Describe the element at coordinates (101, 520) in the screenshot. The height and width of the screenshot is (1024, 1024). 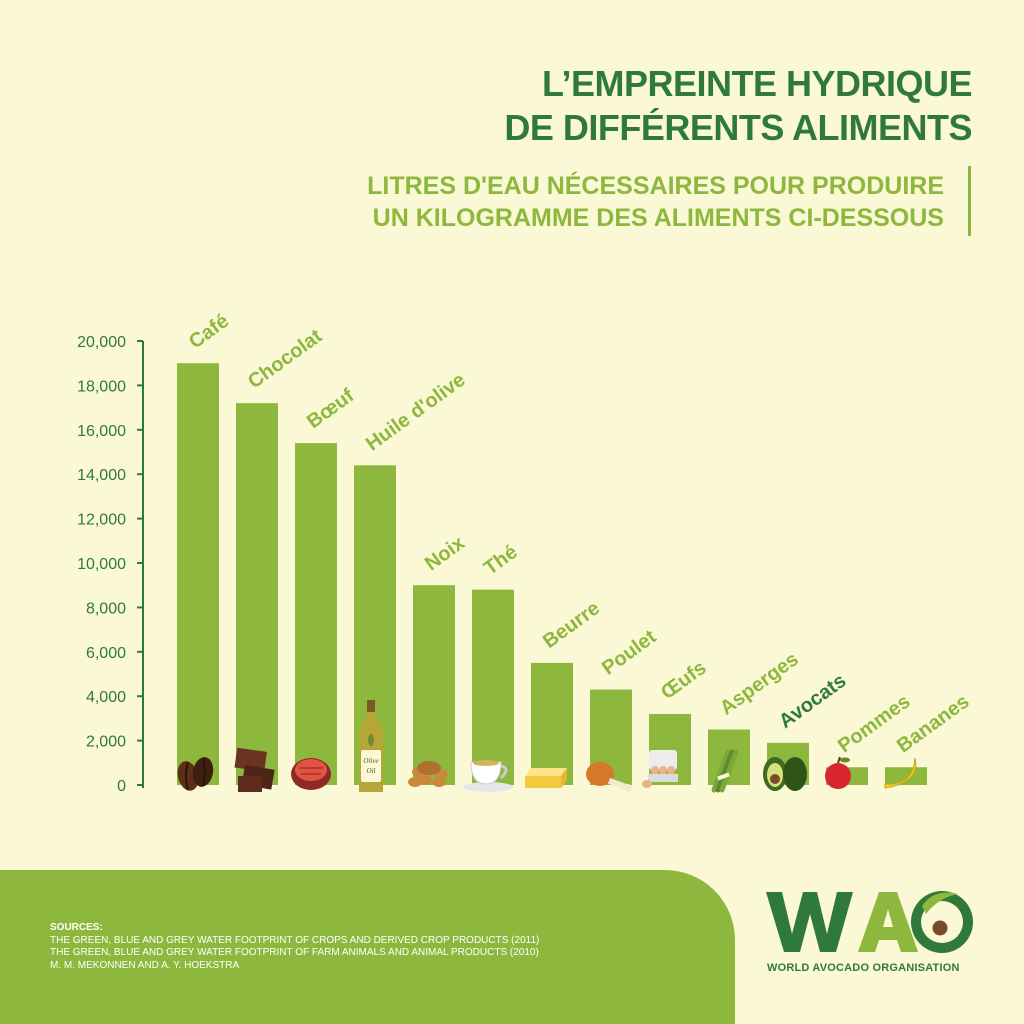
I see `y-tick-label: 12,000` at that location.